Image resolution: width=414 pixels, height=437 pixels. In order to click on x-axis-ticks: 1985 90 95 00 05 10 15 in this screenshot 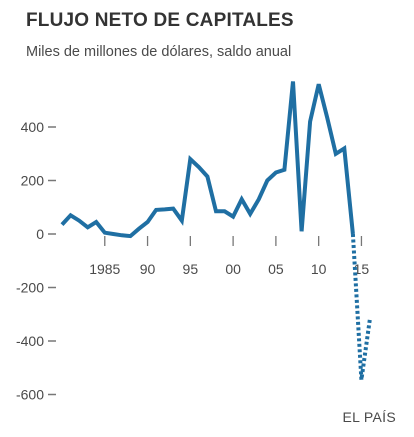, I will do `click(229, 256)`.